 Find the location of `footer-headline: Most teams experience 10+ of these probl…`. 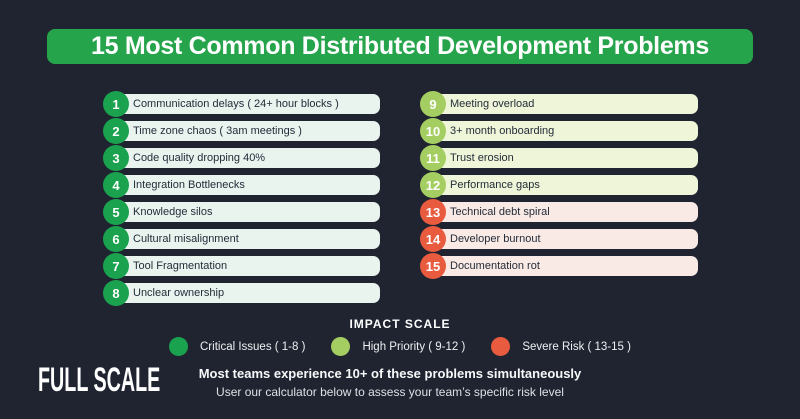

footer-headline: Most teams experience 10+ of these probl… is located at coordinates (390, 373).